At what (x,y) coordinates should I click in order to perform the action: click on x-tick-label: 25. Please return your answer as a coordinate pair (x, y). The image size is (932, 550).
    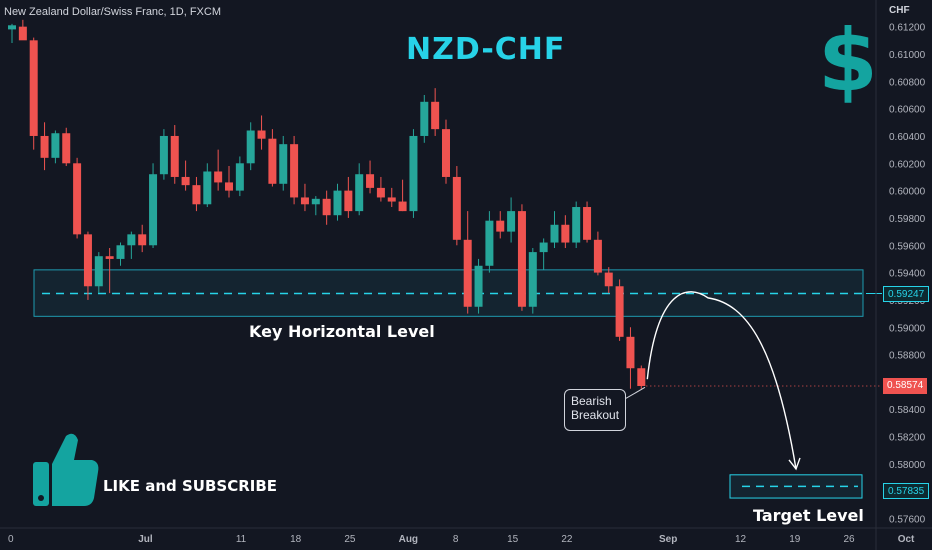
    Looking at the image, I should click on (350, 539).